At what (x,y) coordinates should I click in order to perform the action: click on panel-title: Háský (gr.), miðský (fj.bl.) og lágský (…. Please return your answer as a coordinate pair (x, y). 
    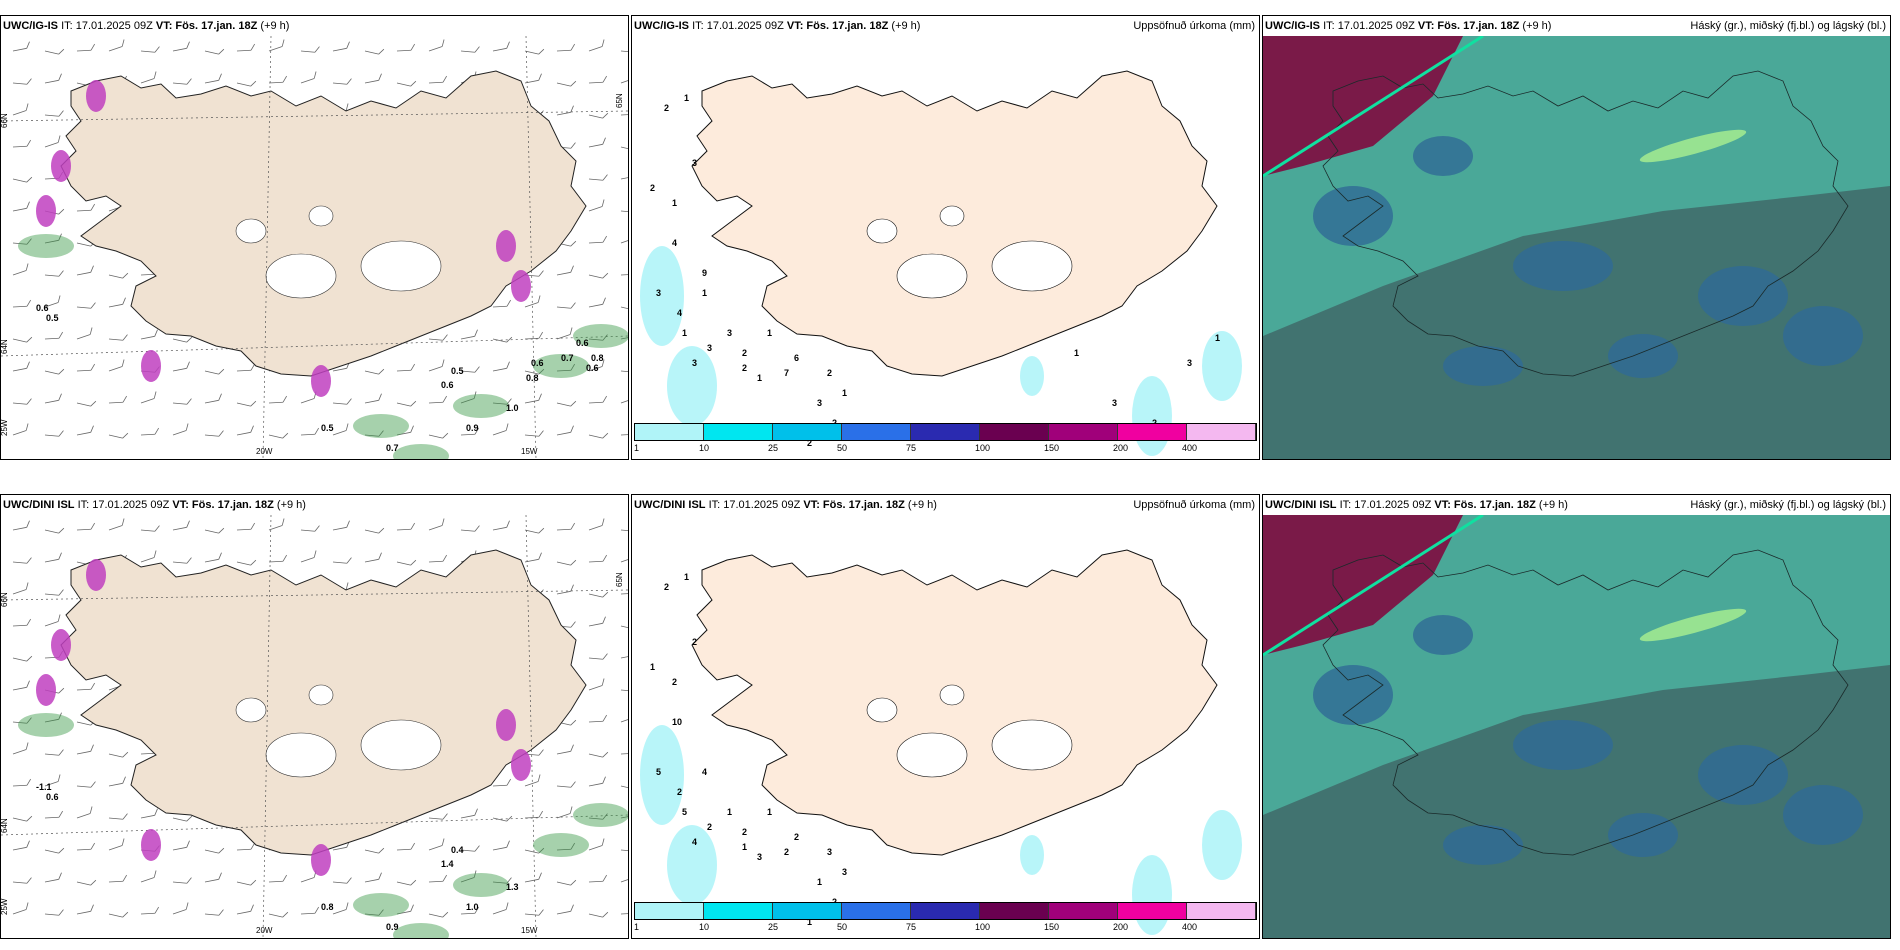
    Looking at the image, I should click on (1788, 505).